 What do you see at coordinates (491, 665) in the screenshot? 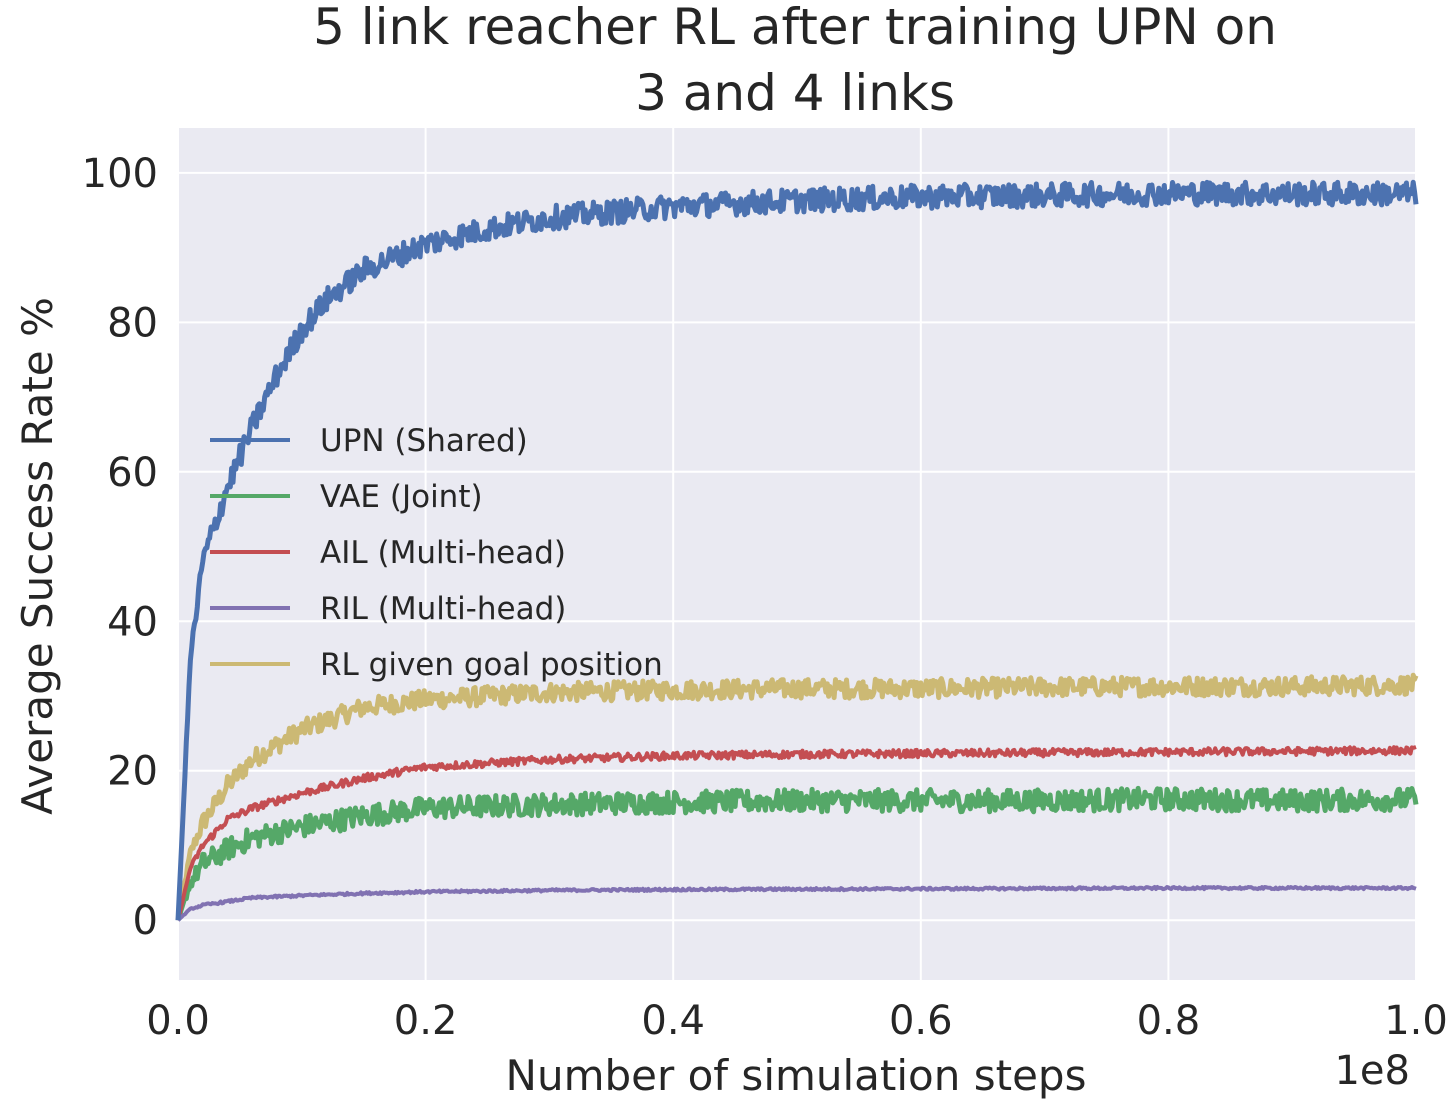
I see `legend-label: RL given goal position` at bounding box center [491, 665].